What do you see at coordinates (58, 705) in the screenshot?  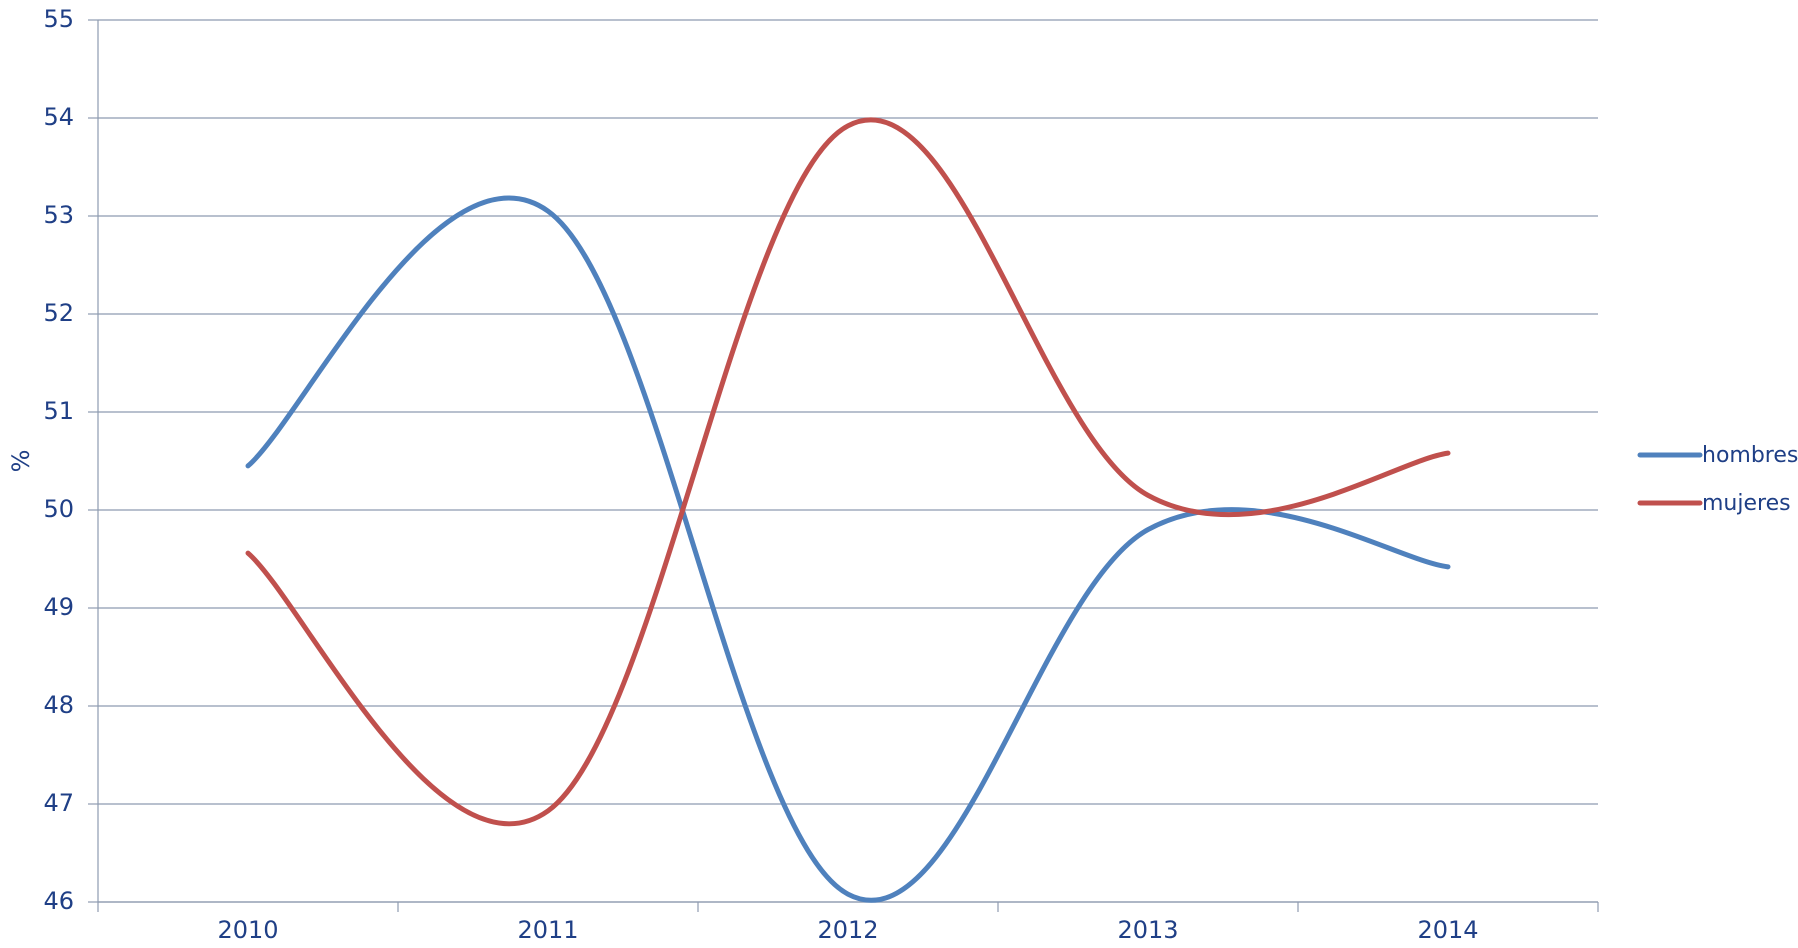 I see `y-tick-label-48: 48` at bounding box center [58, 705].